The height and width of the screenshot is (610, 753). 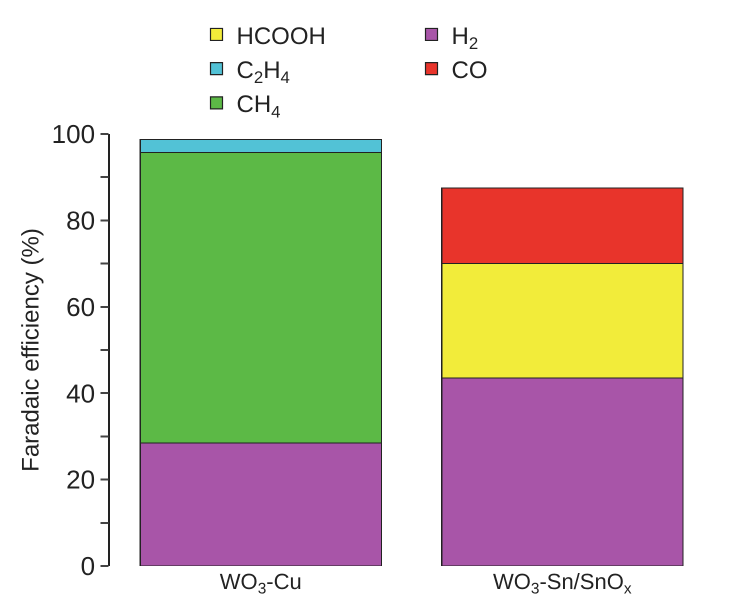 What do you see at coordinates (465, 37) in the screenshot?
I see `legend-label: H$_{2}$` at bounding box center [465, 37].